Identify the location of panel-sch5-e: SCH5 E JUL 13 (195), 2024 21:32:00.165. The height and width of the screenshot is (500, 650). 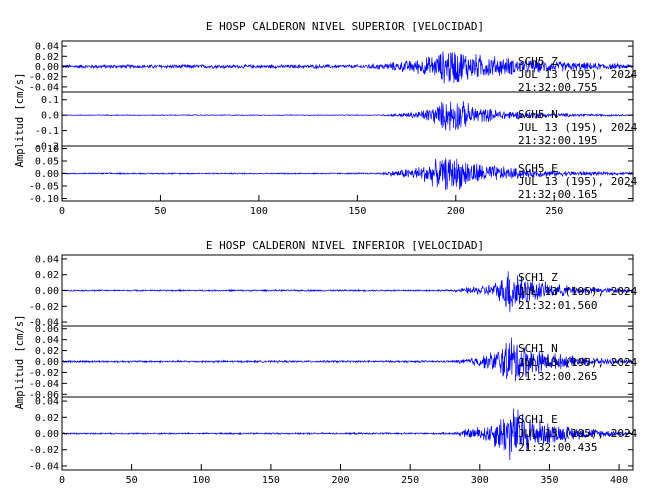
(349, 173).